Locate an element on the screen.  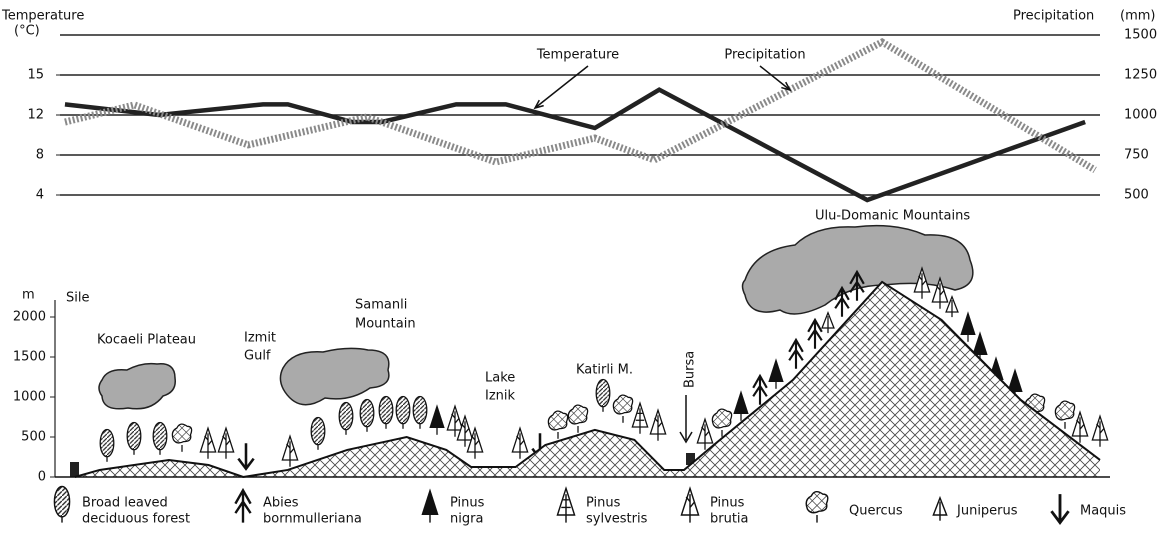
y-tick-label: 4 is located at coordinates (40, 195).